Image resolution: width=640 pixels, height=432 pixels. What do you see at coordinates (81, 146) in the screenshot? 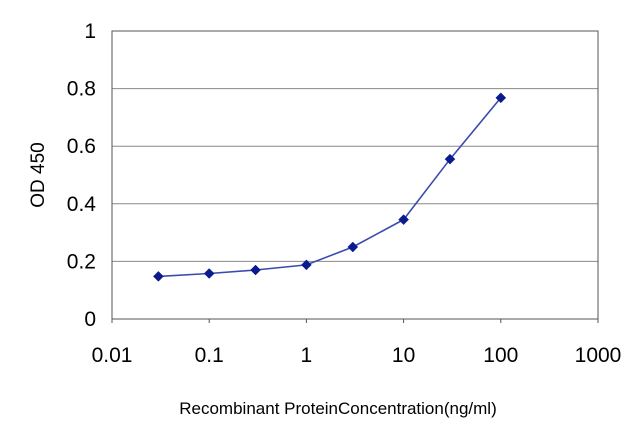
I see `y-tick-label: 0.6` at bounding box center [81, 146].